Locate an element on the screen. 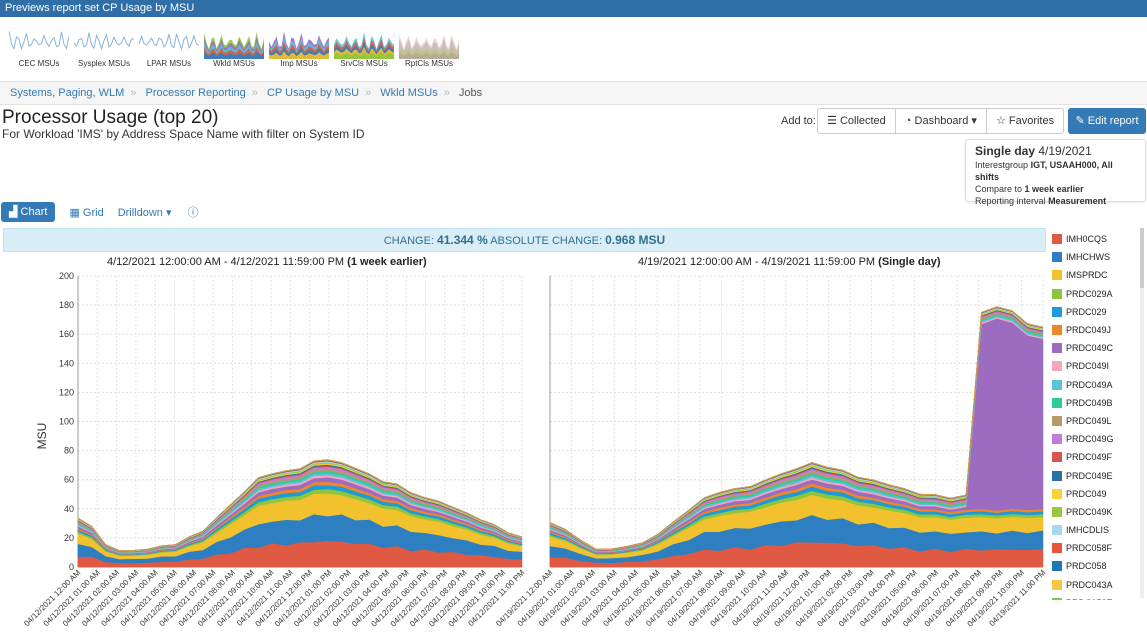 Image resolution: width=1147 pixels, height=639 pixels. legend-label: IMH0CQS is located at coordinates (1087, 239).